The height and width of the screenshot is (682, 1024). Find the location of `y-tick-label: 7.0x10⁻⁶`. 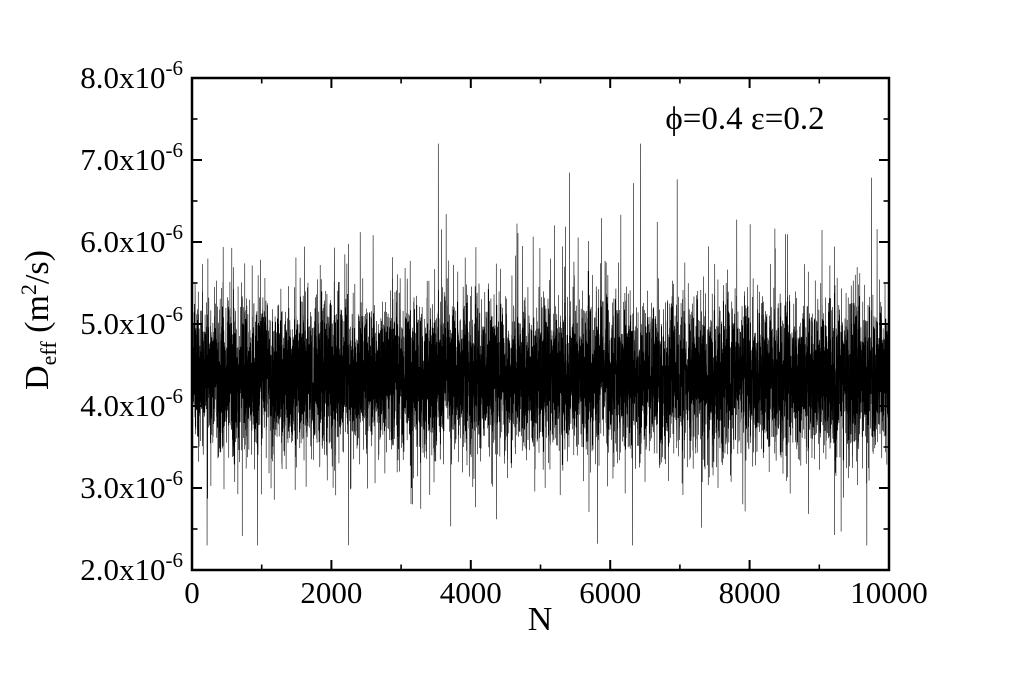

y-tick-label: 7.0x10⁻⁶ is located at coordinates (131, 157).